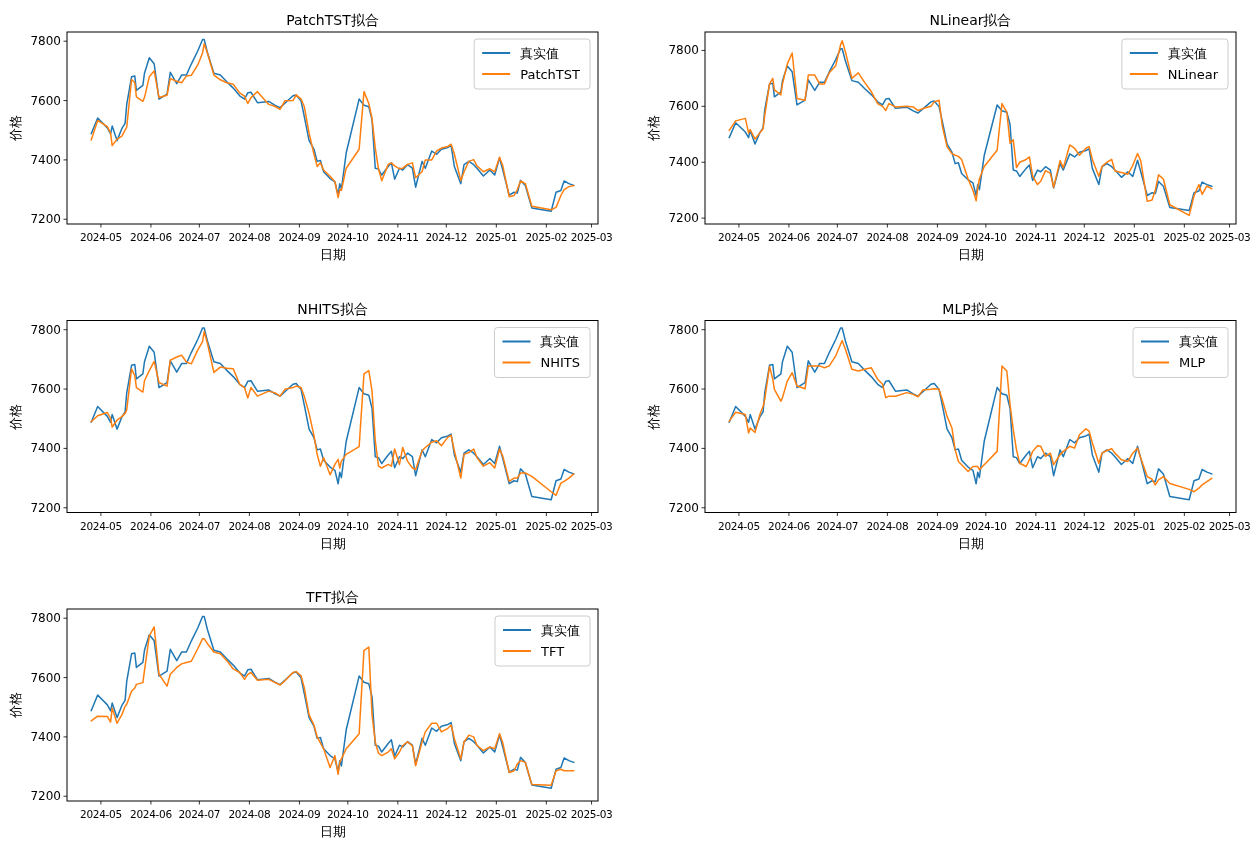  I want to click on chart-title: PatchTST拟合, so click(332, 20).